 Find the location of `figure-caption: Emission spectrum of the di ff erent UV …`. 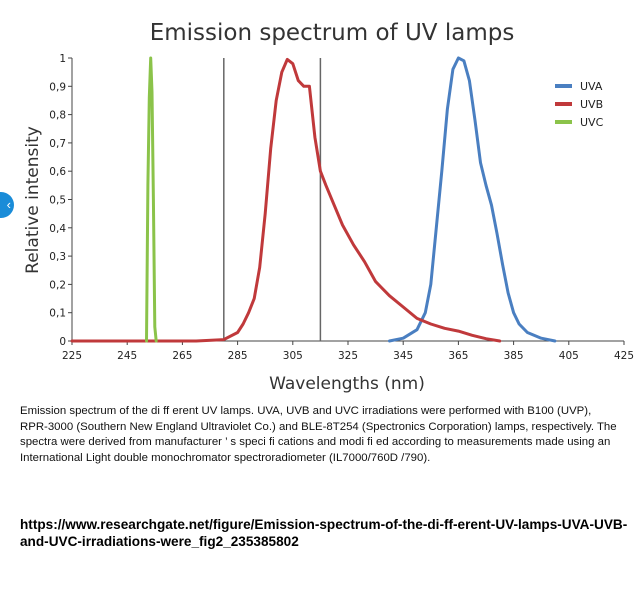

figure-caption: Emission spectrum of the di ff erent UV … is located at coordinates (318, 434).